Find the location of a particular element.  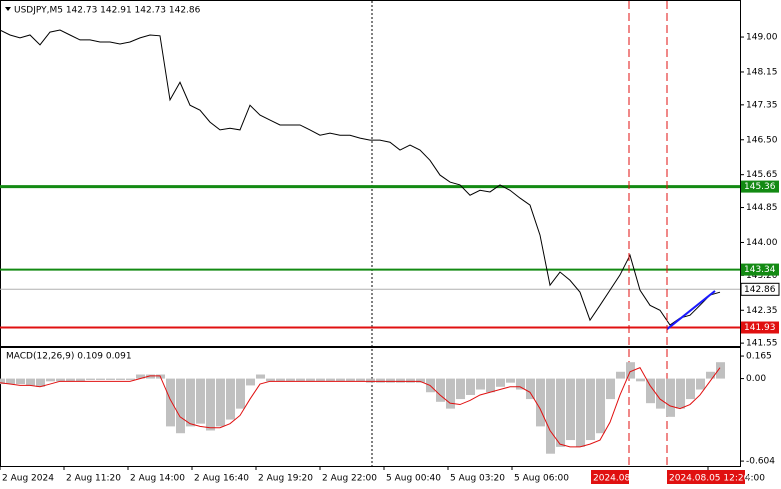

y-tick-label: 147.35 is located at coordinates (762, 105).